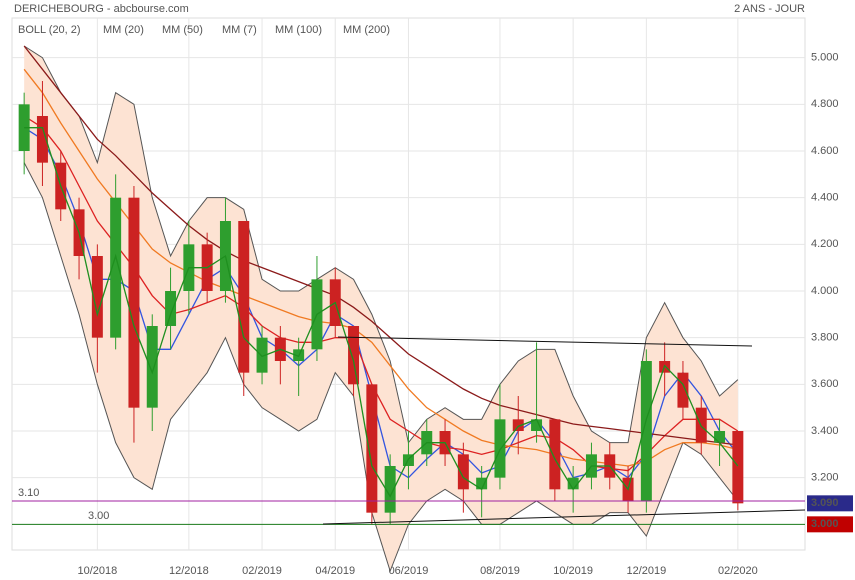 The image size is (855, 580). Describe the element at coordinates (825, 338) in the screenshot. I see `y-tick-label: 3.800` at that location.